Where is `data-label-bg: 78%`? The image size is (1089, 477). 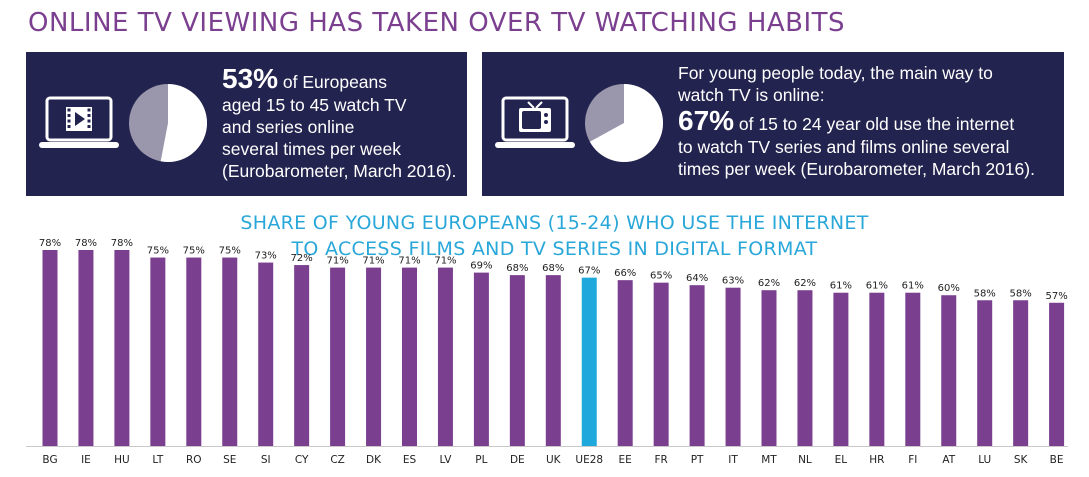 data-label-bg: 78% is located at coordinates (50, 243).